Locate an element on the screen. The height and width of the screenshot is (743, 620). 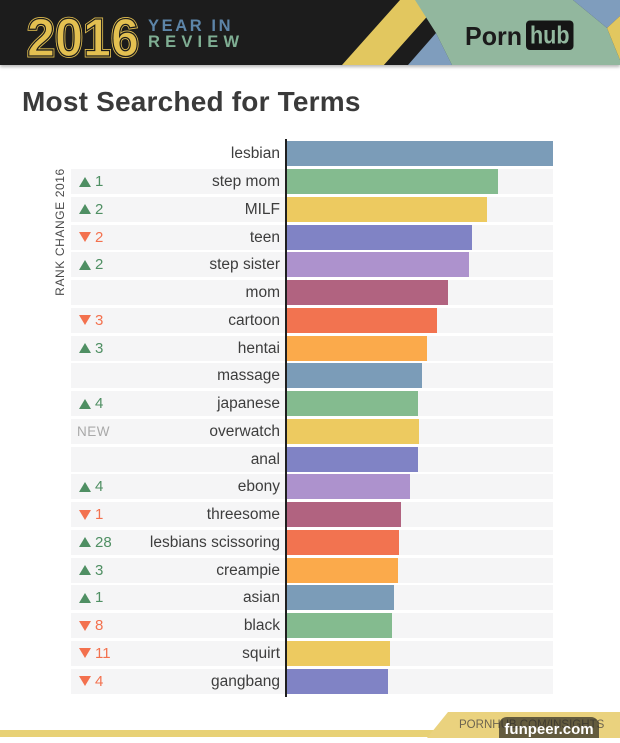
svg-text: hub is located at coordinates (550, 36).